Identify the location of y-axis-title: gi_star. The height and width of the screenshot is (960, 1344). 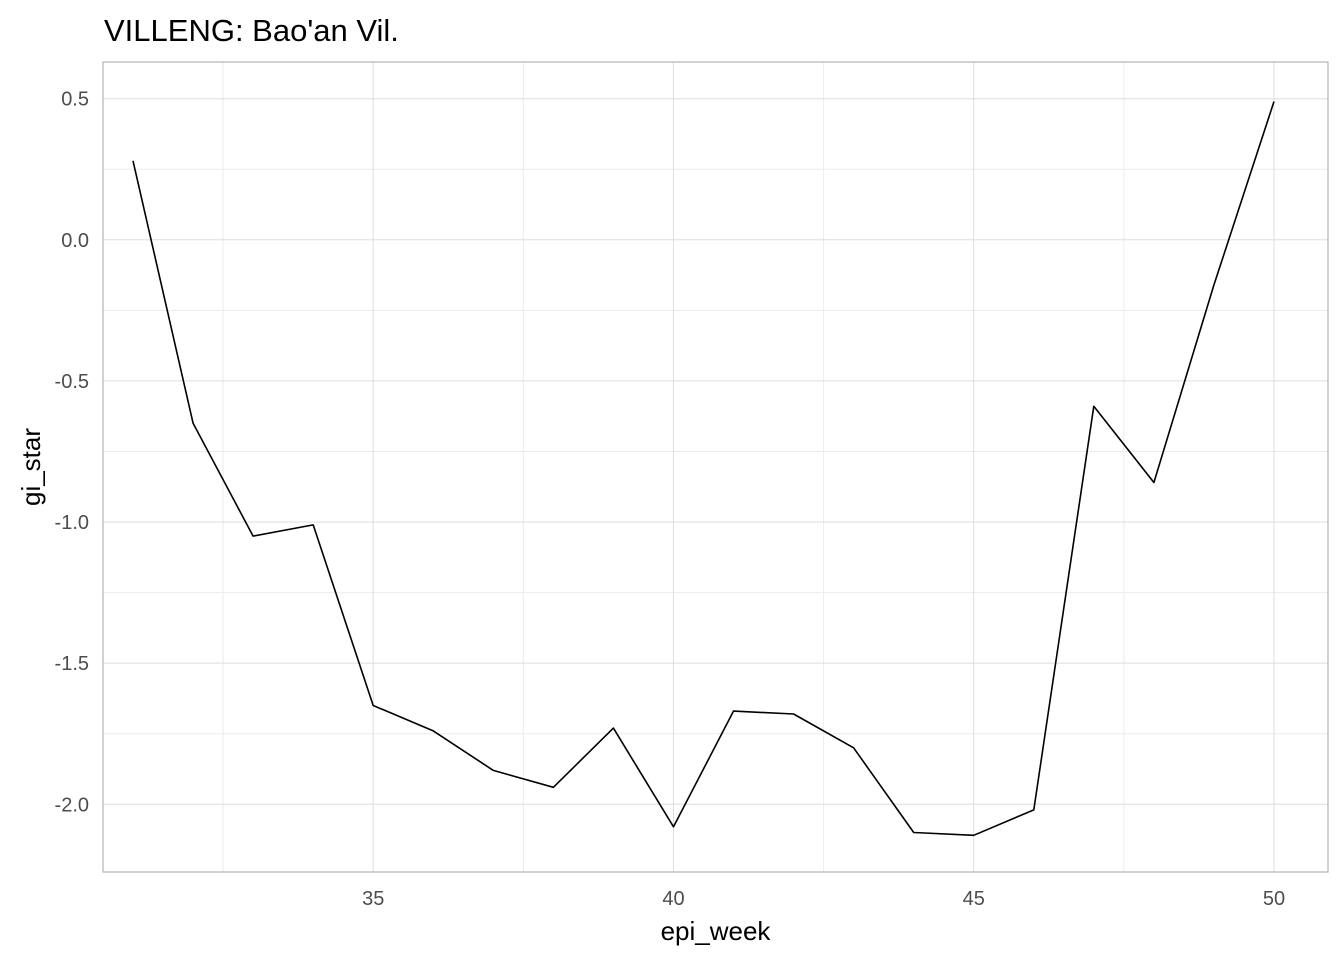
(31, 467).